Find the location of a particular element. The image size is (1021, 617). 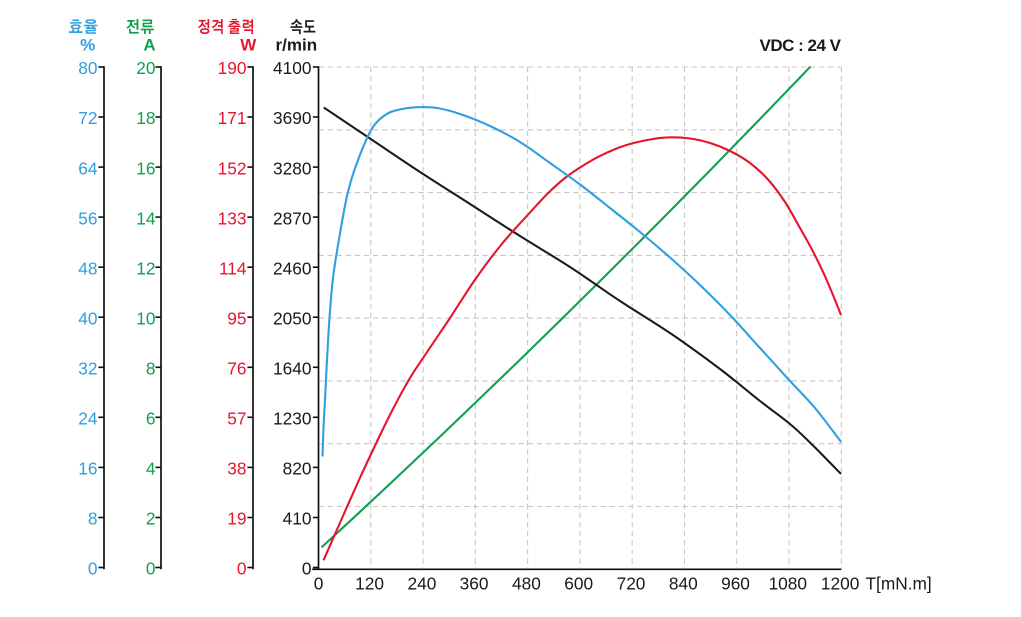

svg-text: 64 is located at coordinates (88, 168).